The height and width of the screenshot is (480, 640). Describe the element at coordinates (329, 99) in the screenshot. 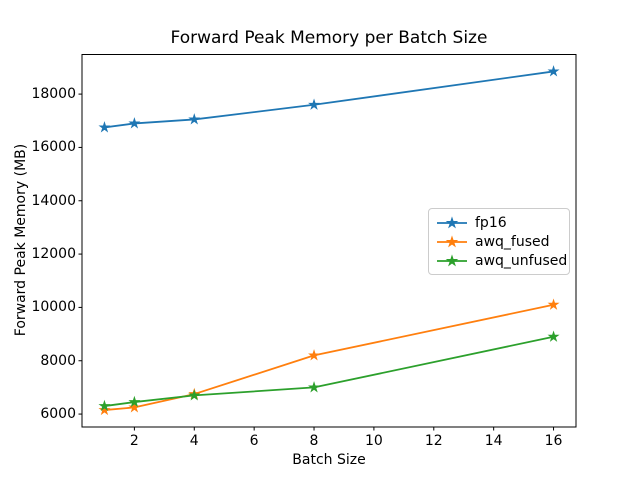

I see `series-line-fp16` at that location.